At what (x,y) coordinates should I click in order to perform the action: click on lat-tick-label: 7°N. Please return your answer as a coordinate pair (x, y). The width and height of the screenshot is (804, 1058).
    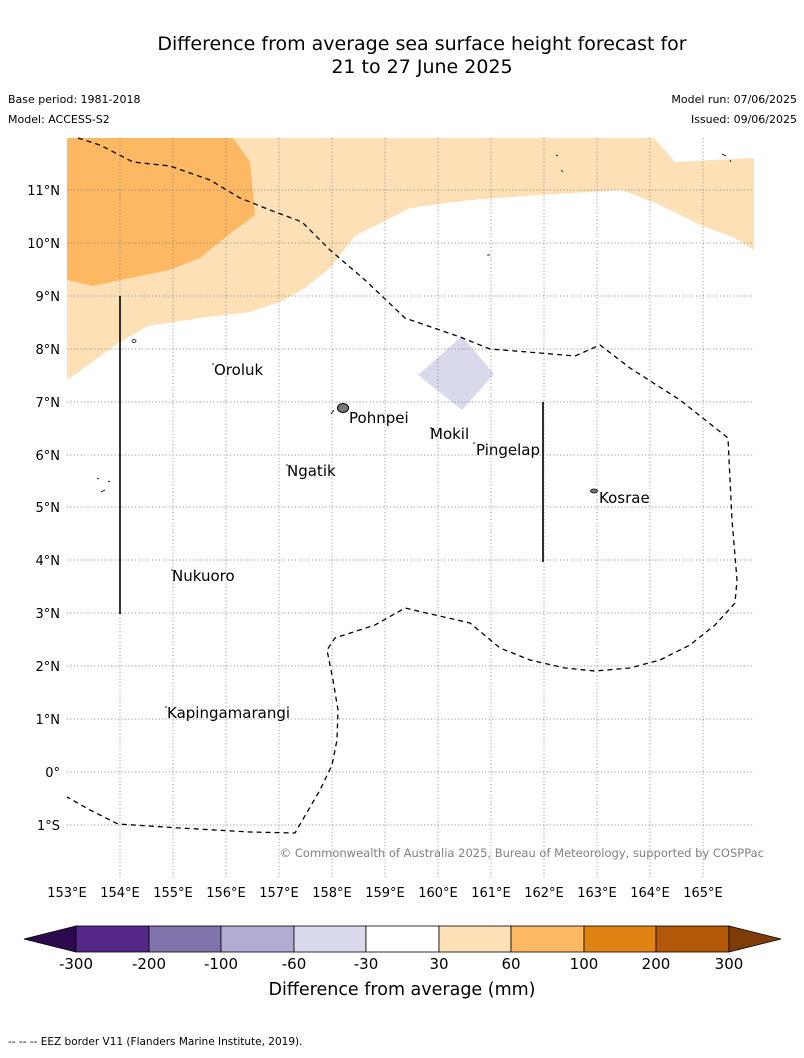
    Looking at the image, I should click on (48, 403).